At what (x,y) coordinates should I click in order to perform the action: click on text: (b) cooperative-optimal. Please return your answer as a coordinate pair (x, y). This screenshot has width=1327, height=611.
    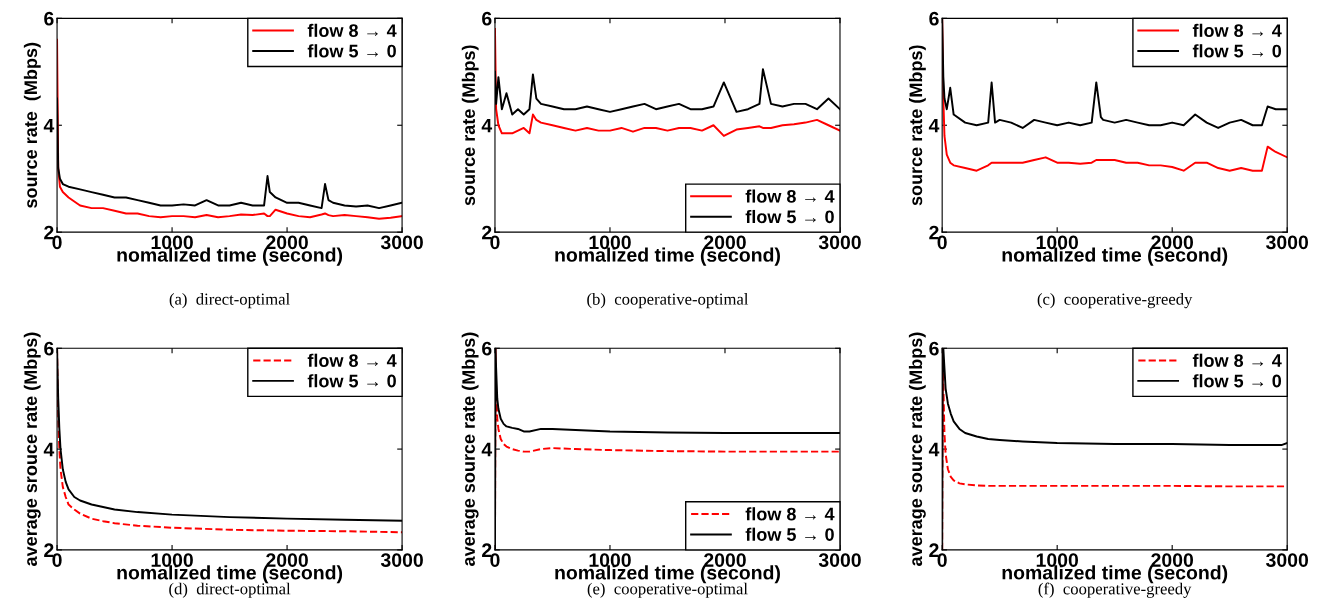
    Looking at the image, I should click on (668, 301).